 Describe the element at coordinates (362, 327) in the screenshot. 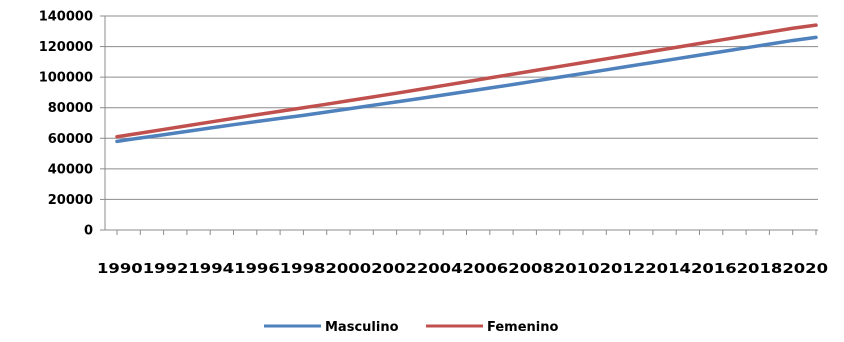

I see `legend-label-masculino: Masculino` at that location.